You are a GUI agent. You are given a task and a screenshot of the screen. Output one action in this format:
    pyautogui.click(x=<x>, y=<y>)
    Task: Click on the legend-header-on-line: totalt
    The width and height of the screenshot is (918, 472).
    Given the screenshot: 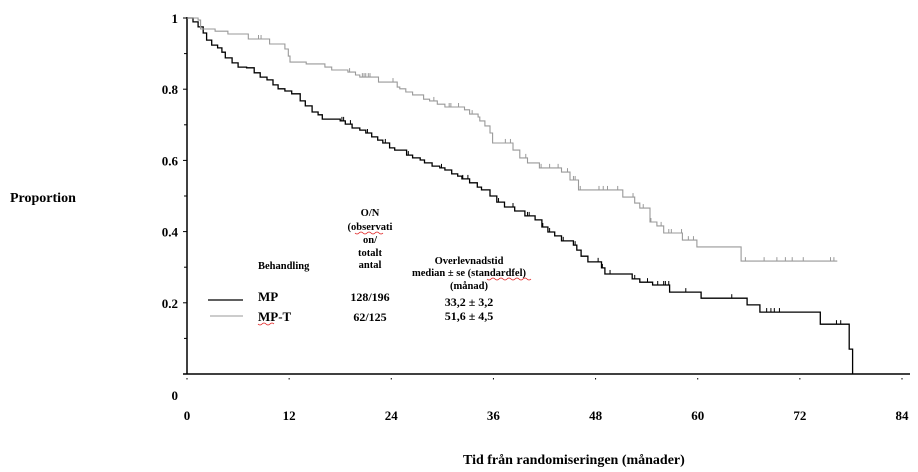 What is the action you would take?
    pyautogui.click(x=370, y=253)
    